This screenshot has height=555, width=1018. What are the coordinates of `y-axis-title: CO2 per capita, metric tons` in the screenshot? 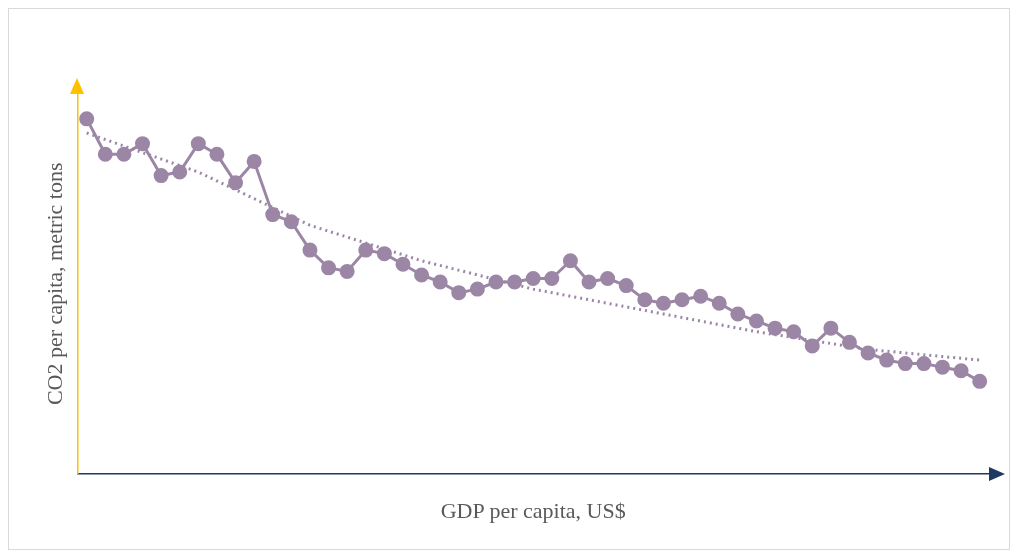 It's located at (54, 284).